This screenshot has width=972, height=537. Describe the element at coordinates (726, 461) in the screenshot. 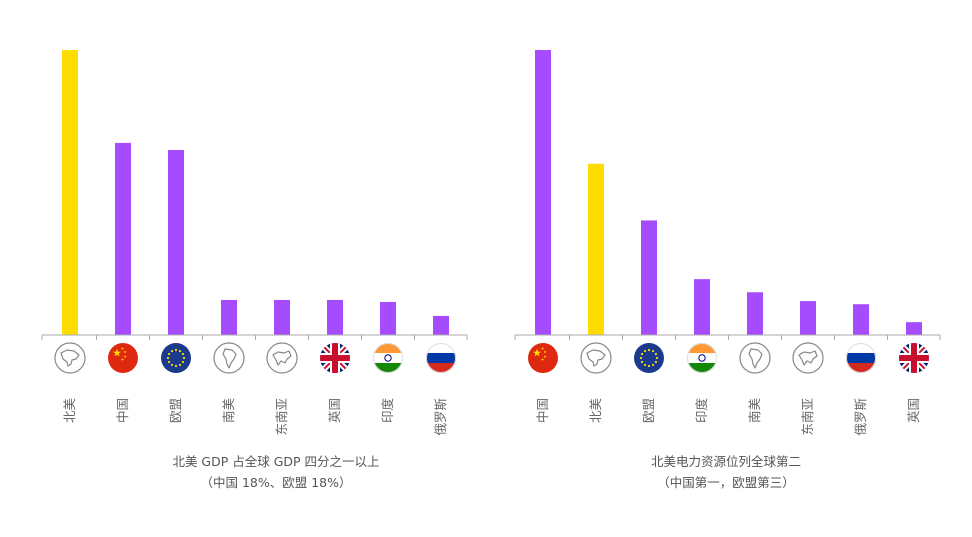

I see `electricity-caption-line1: 北美电力资源位列全球第二` at that location.